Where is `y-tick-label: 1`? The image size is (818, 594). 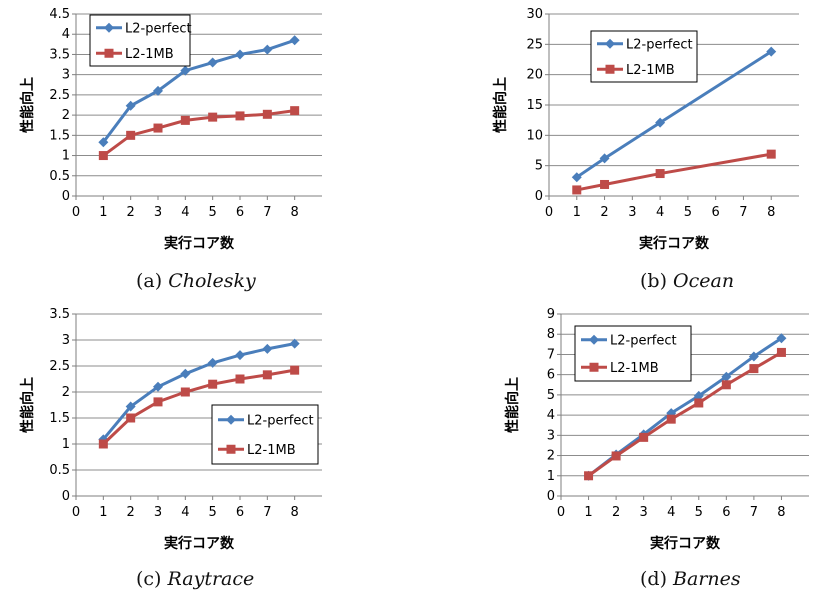
y-tick-label: 1 is located at coordinates (551, 476).